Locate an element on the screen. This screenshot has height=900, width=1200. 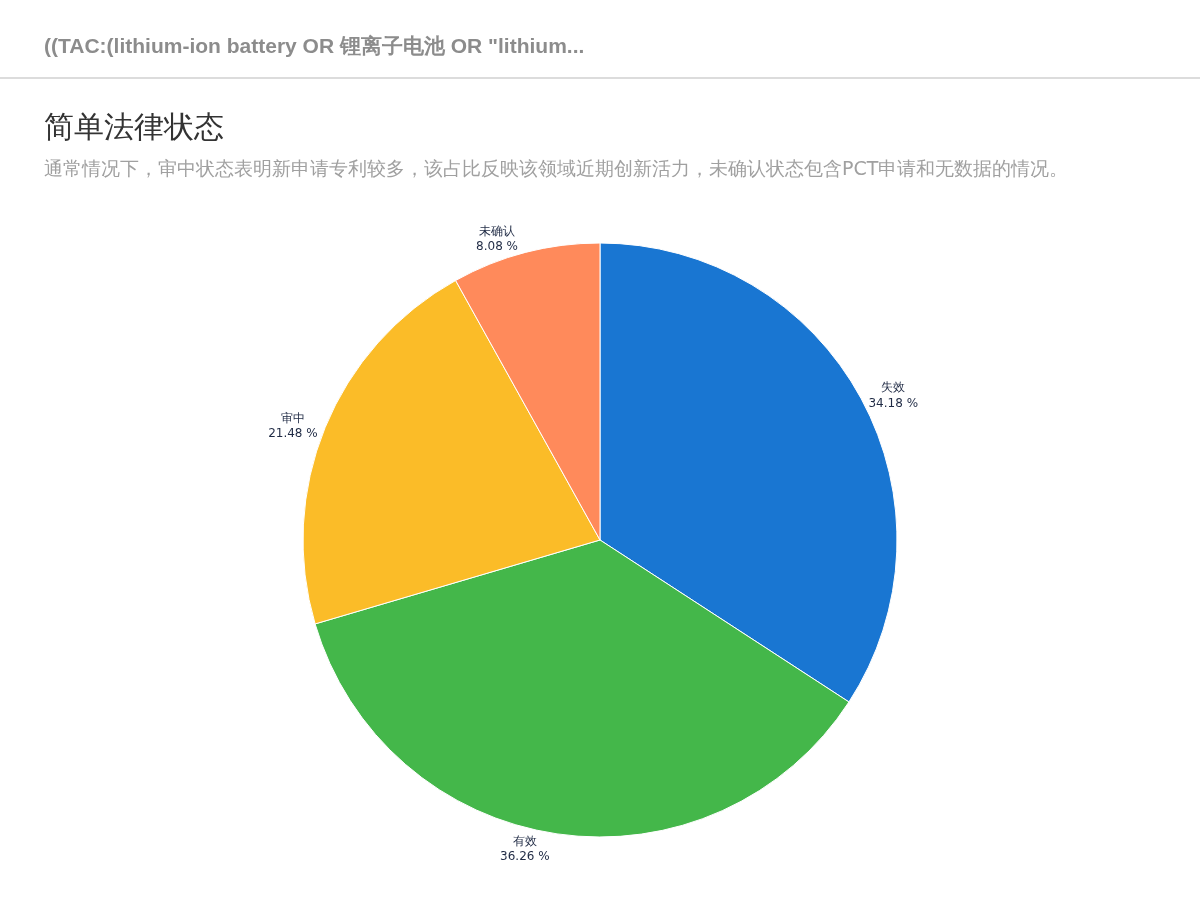
slice-label: 有效 is located at coordinates (524, 840).